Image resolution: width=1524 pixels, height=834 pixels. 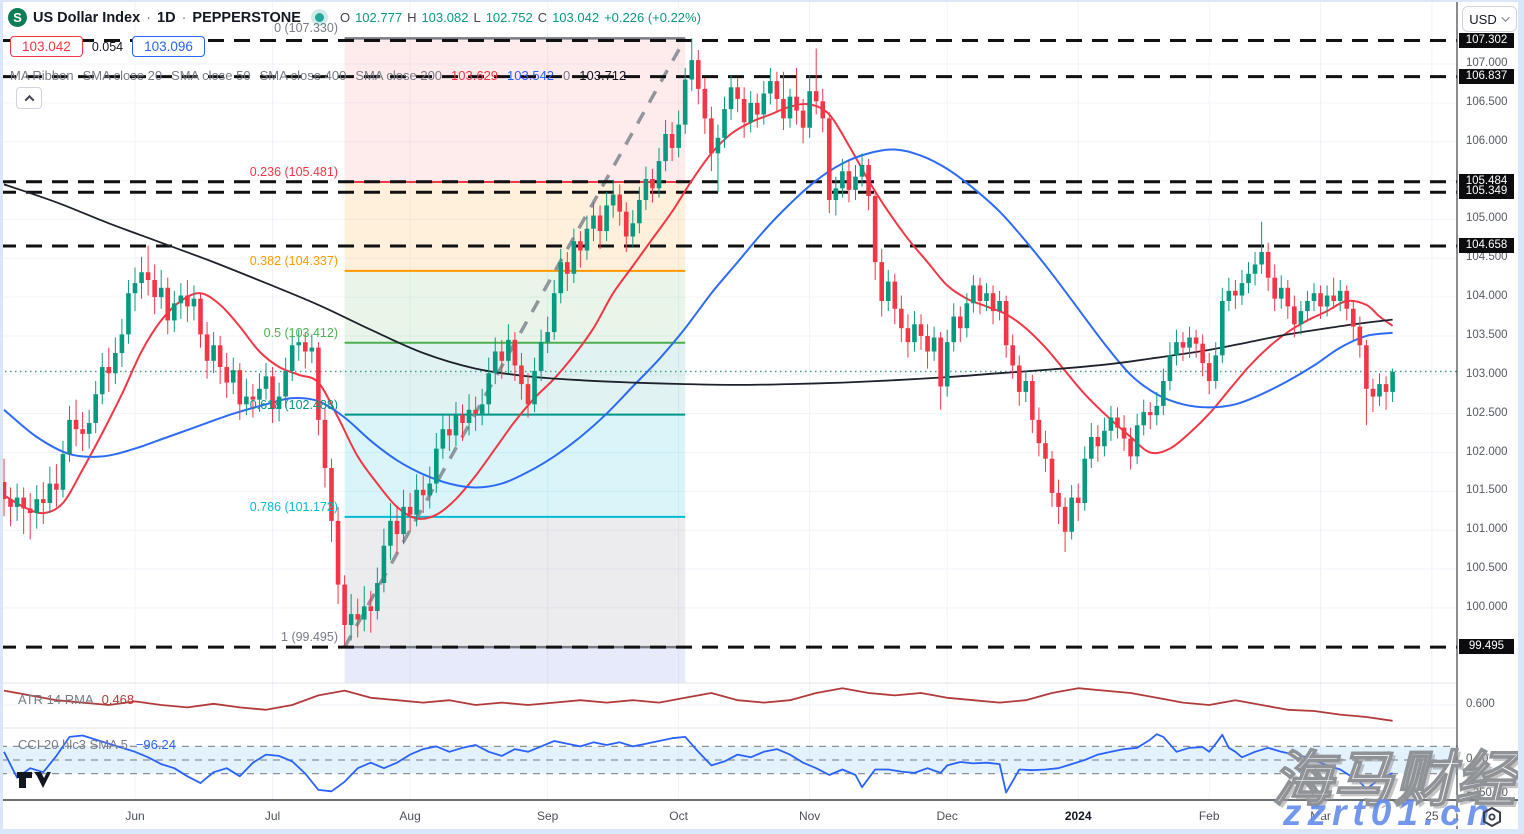 What do you see at coordinates (17, 17) in the screenshot?
I see `broker-logo-icon: S` at bounding box center [17, 17].